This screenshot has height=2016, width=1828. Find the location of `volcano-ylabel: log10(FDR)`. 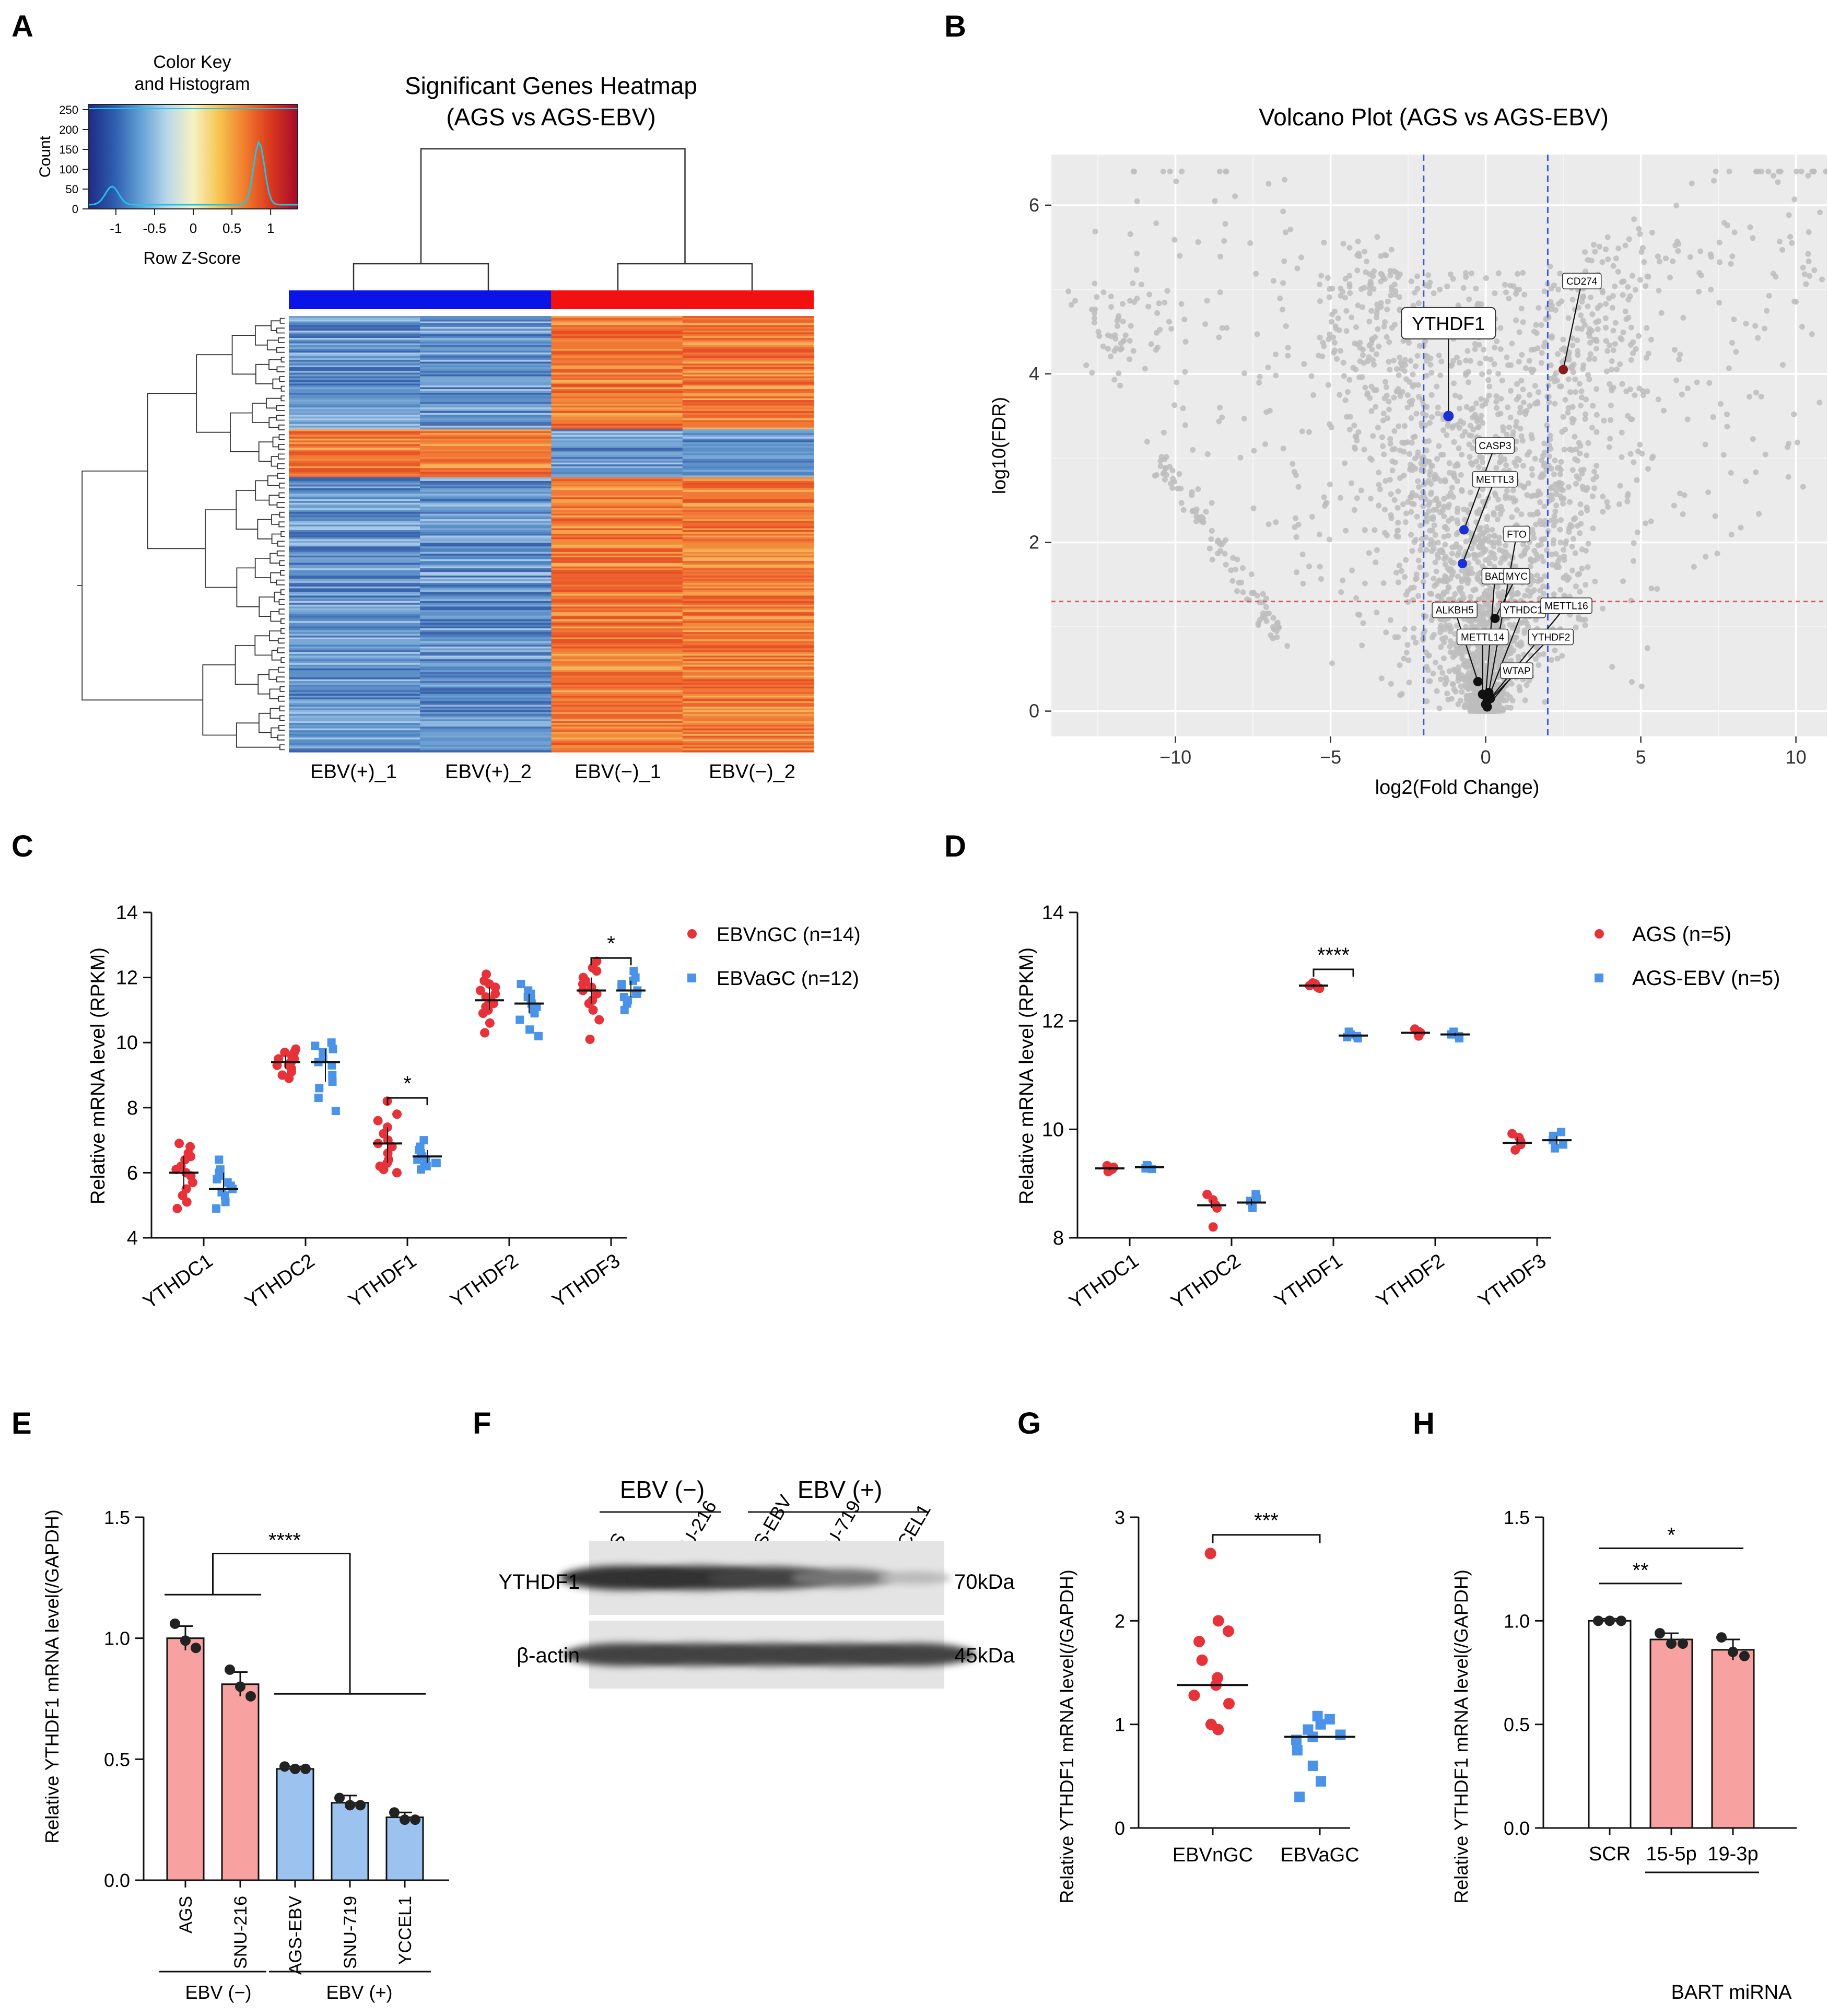

volcano-ylabel: log10(FDR) is located at coordinates (999, 446).